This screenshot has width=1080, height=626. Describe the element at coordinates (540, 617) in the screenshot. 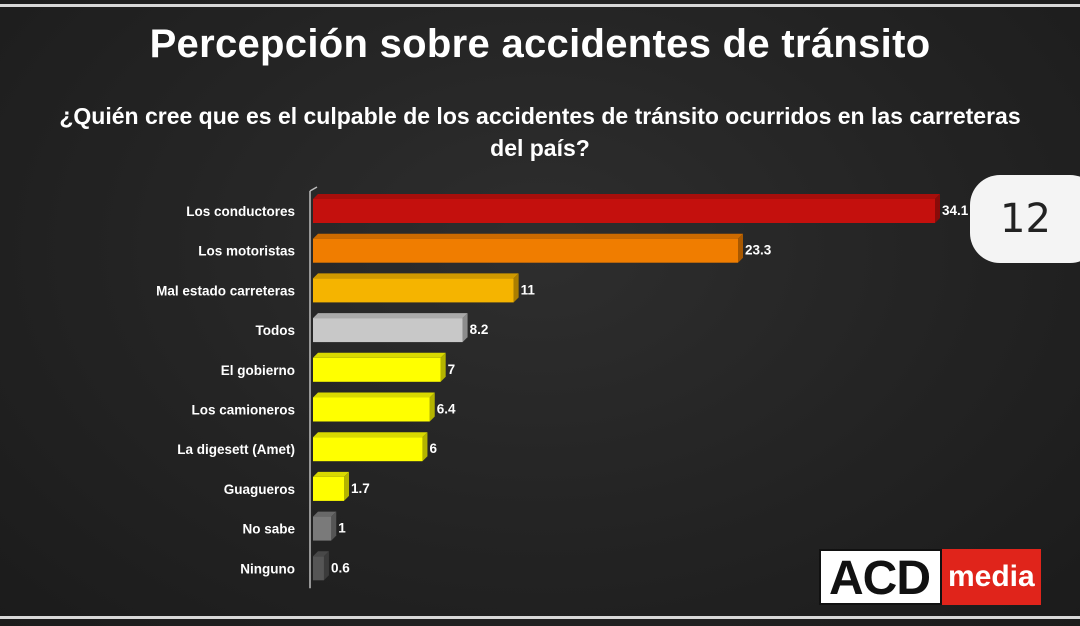

I see `bottom-border` at that location.